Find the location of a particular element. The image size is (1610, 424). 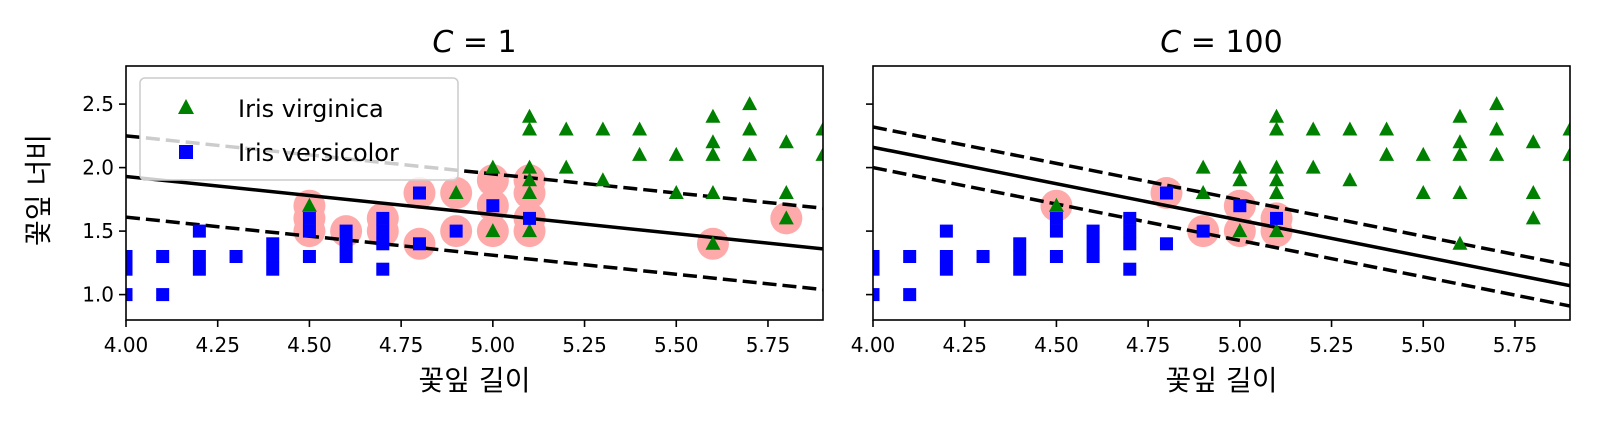

y-tick-label: 2.0 is located at coordinates (98, 168).